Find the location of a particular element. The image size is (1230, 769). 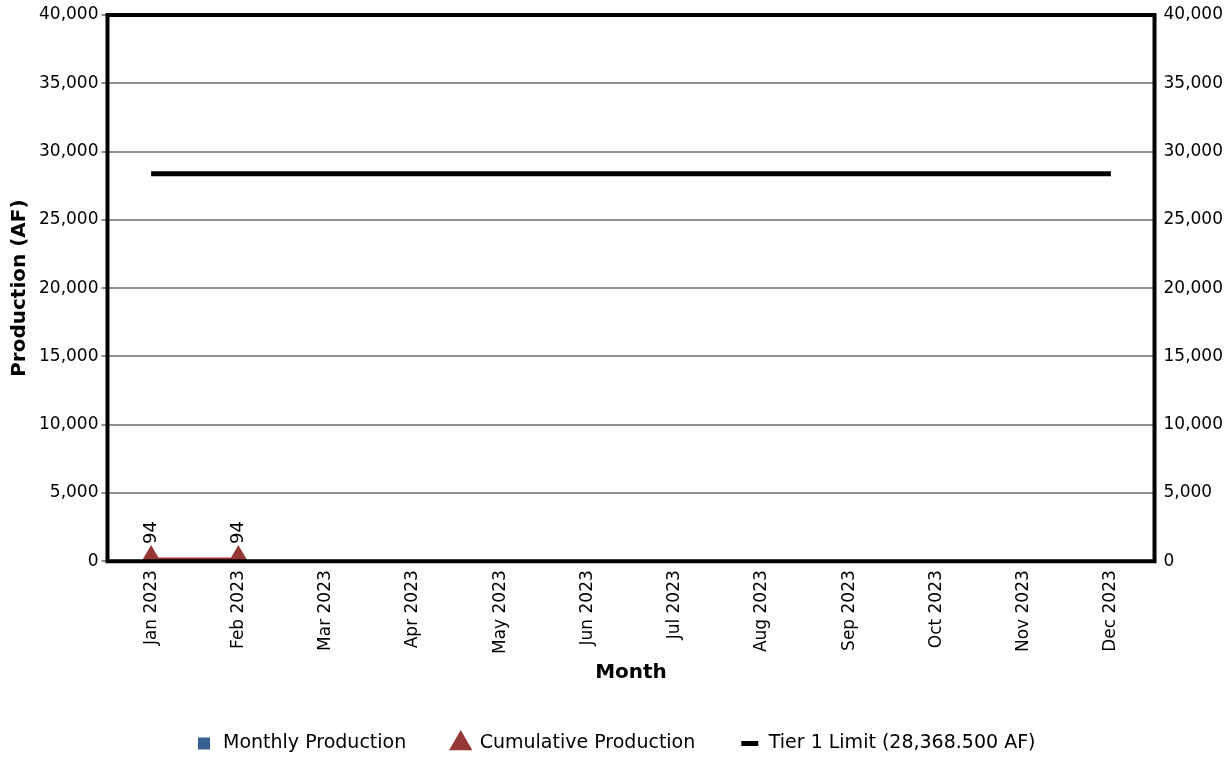

x-axis-title: Month is located at coordinates (631, 671).